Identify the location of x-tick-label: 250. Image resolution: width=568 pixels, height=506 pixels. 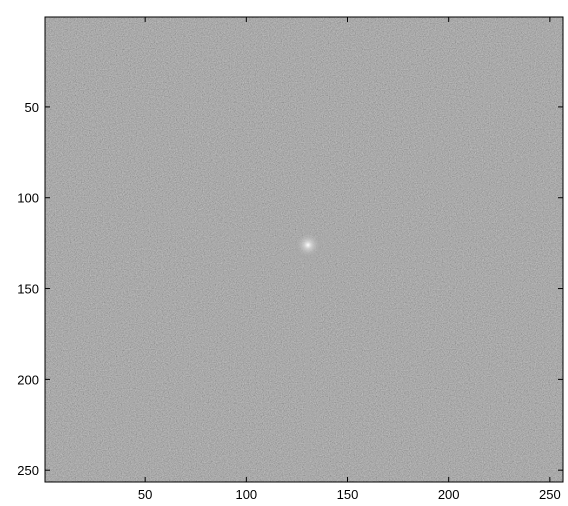
(550, 494).